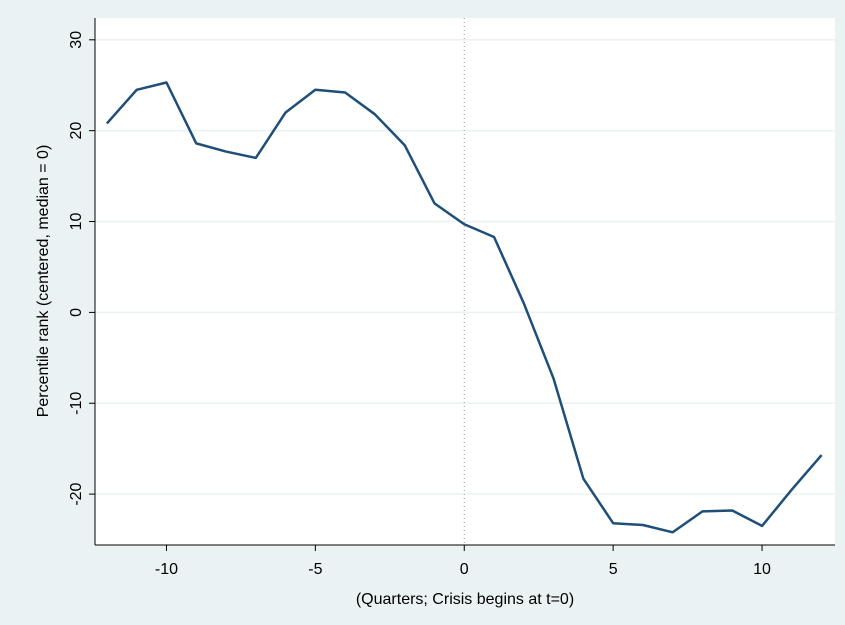 This screenshot has width=845, height=625. I want to click on x-tick-label: 5, so click(613, 569).